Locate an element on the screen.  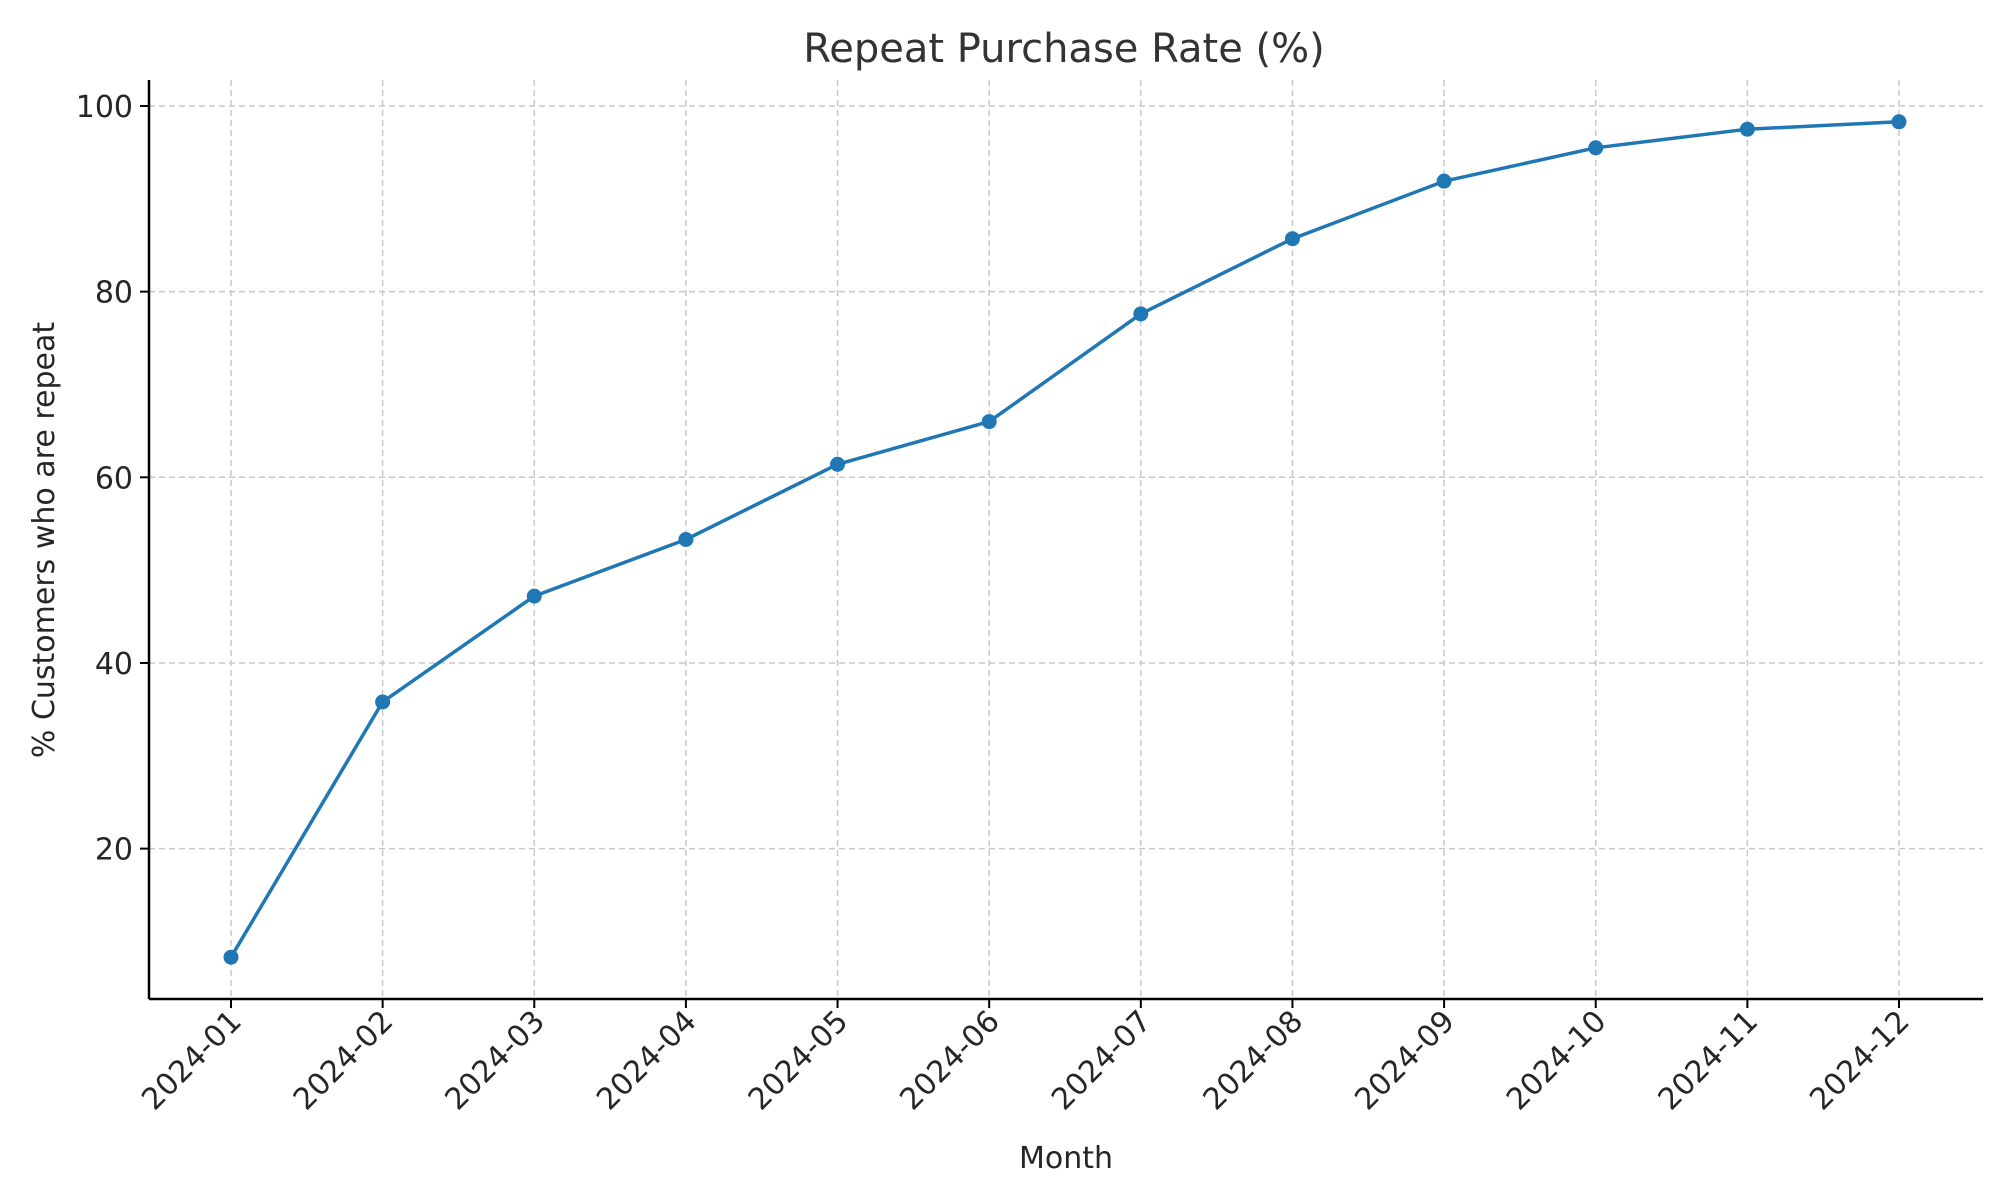
y-axis-label: % Customers who are repeat is located at coordinates (44, 540).